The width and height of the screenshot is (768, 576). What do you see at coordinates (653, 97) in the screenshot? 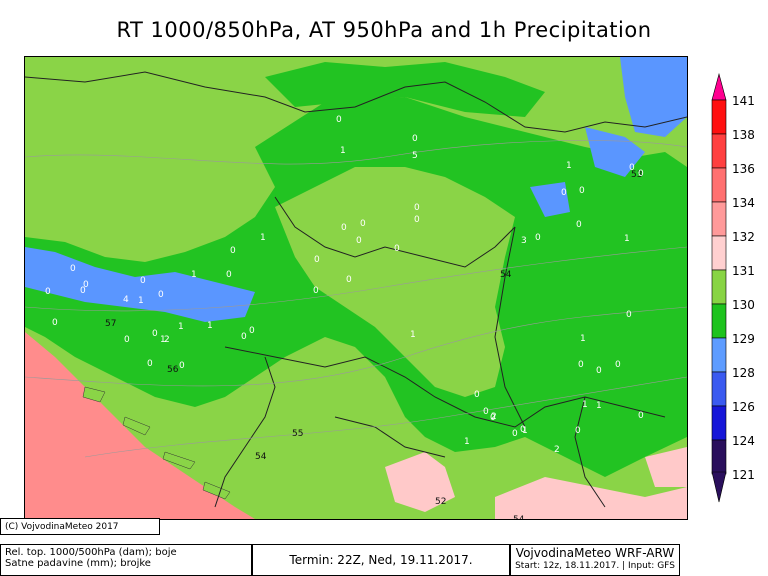
I see `blue-zone-northeast` at bounding box center [653, 97].